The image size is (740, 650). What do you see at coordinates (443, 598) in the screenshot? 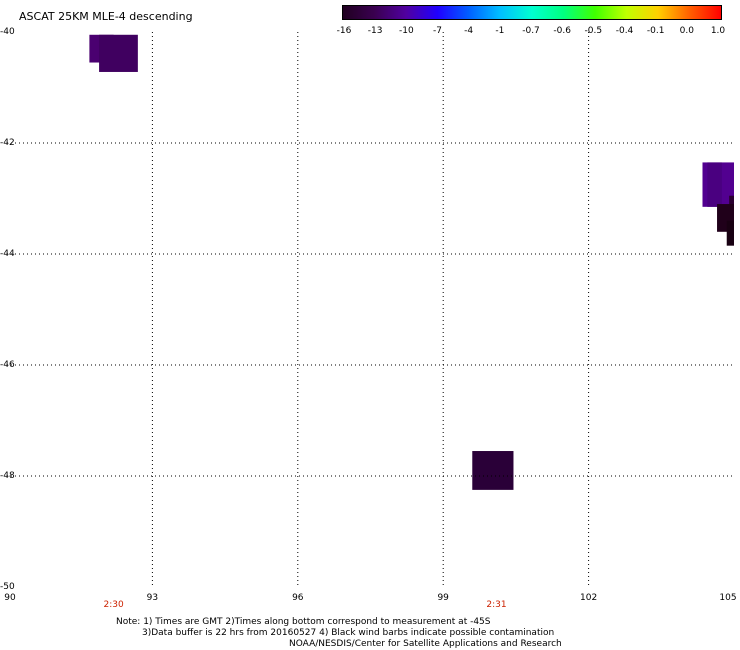
I see `longitude-label: 99` at bounding box center [443, 598].